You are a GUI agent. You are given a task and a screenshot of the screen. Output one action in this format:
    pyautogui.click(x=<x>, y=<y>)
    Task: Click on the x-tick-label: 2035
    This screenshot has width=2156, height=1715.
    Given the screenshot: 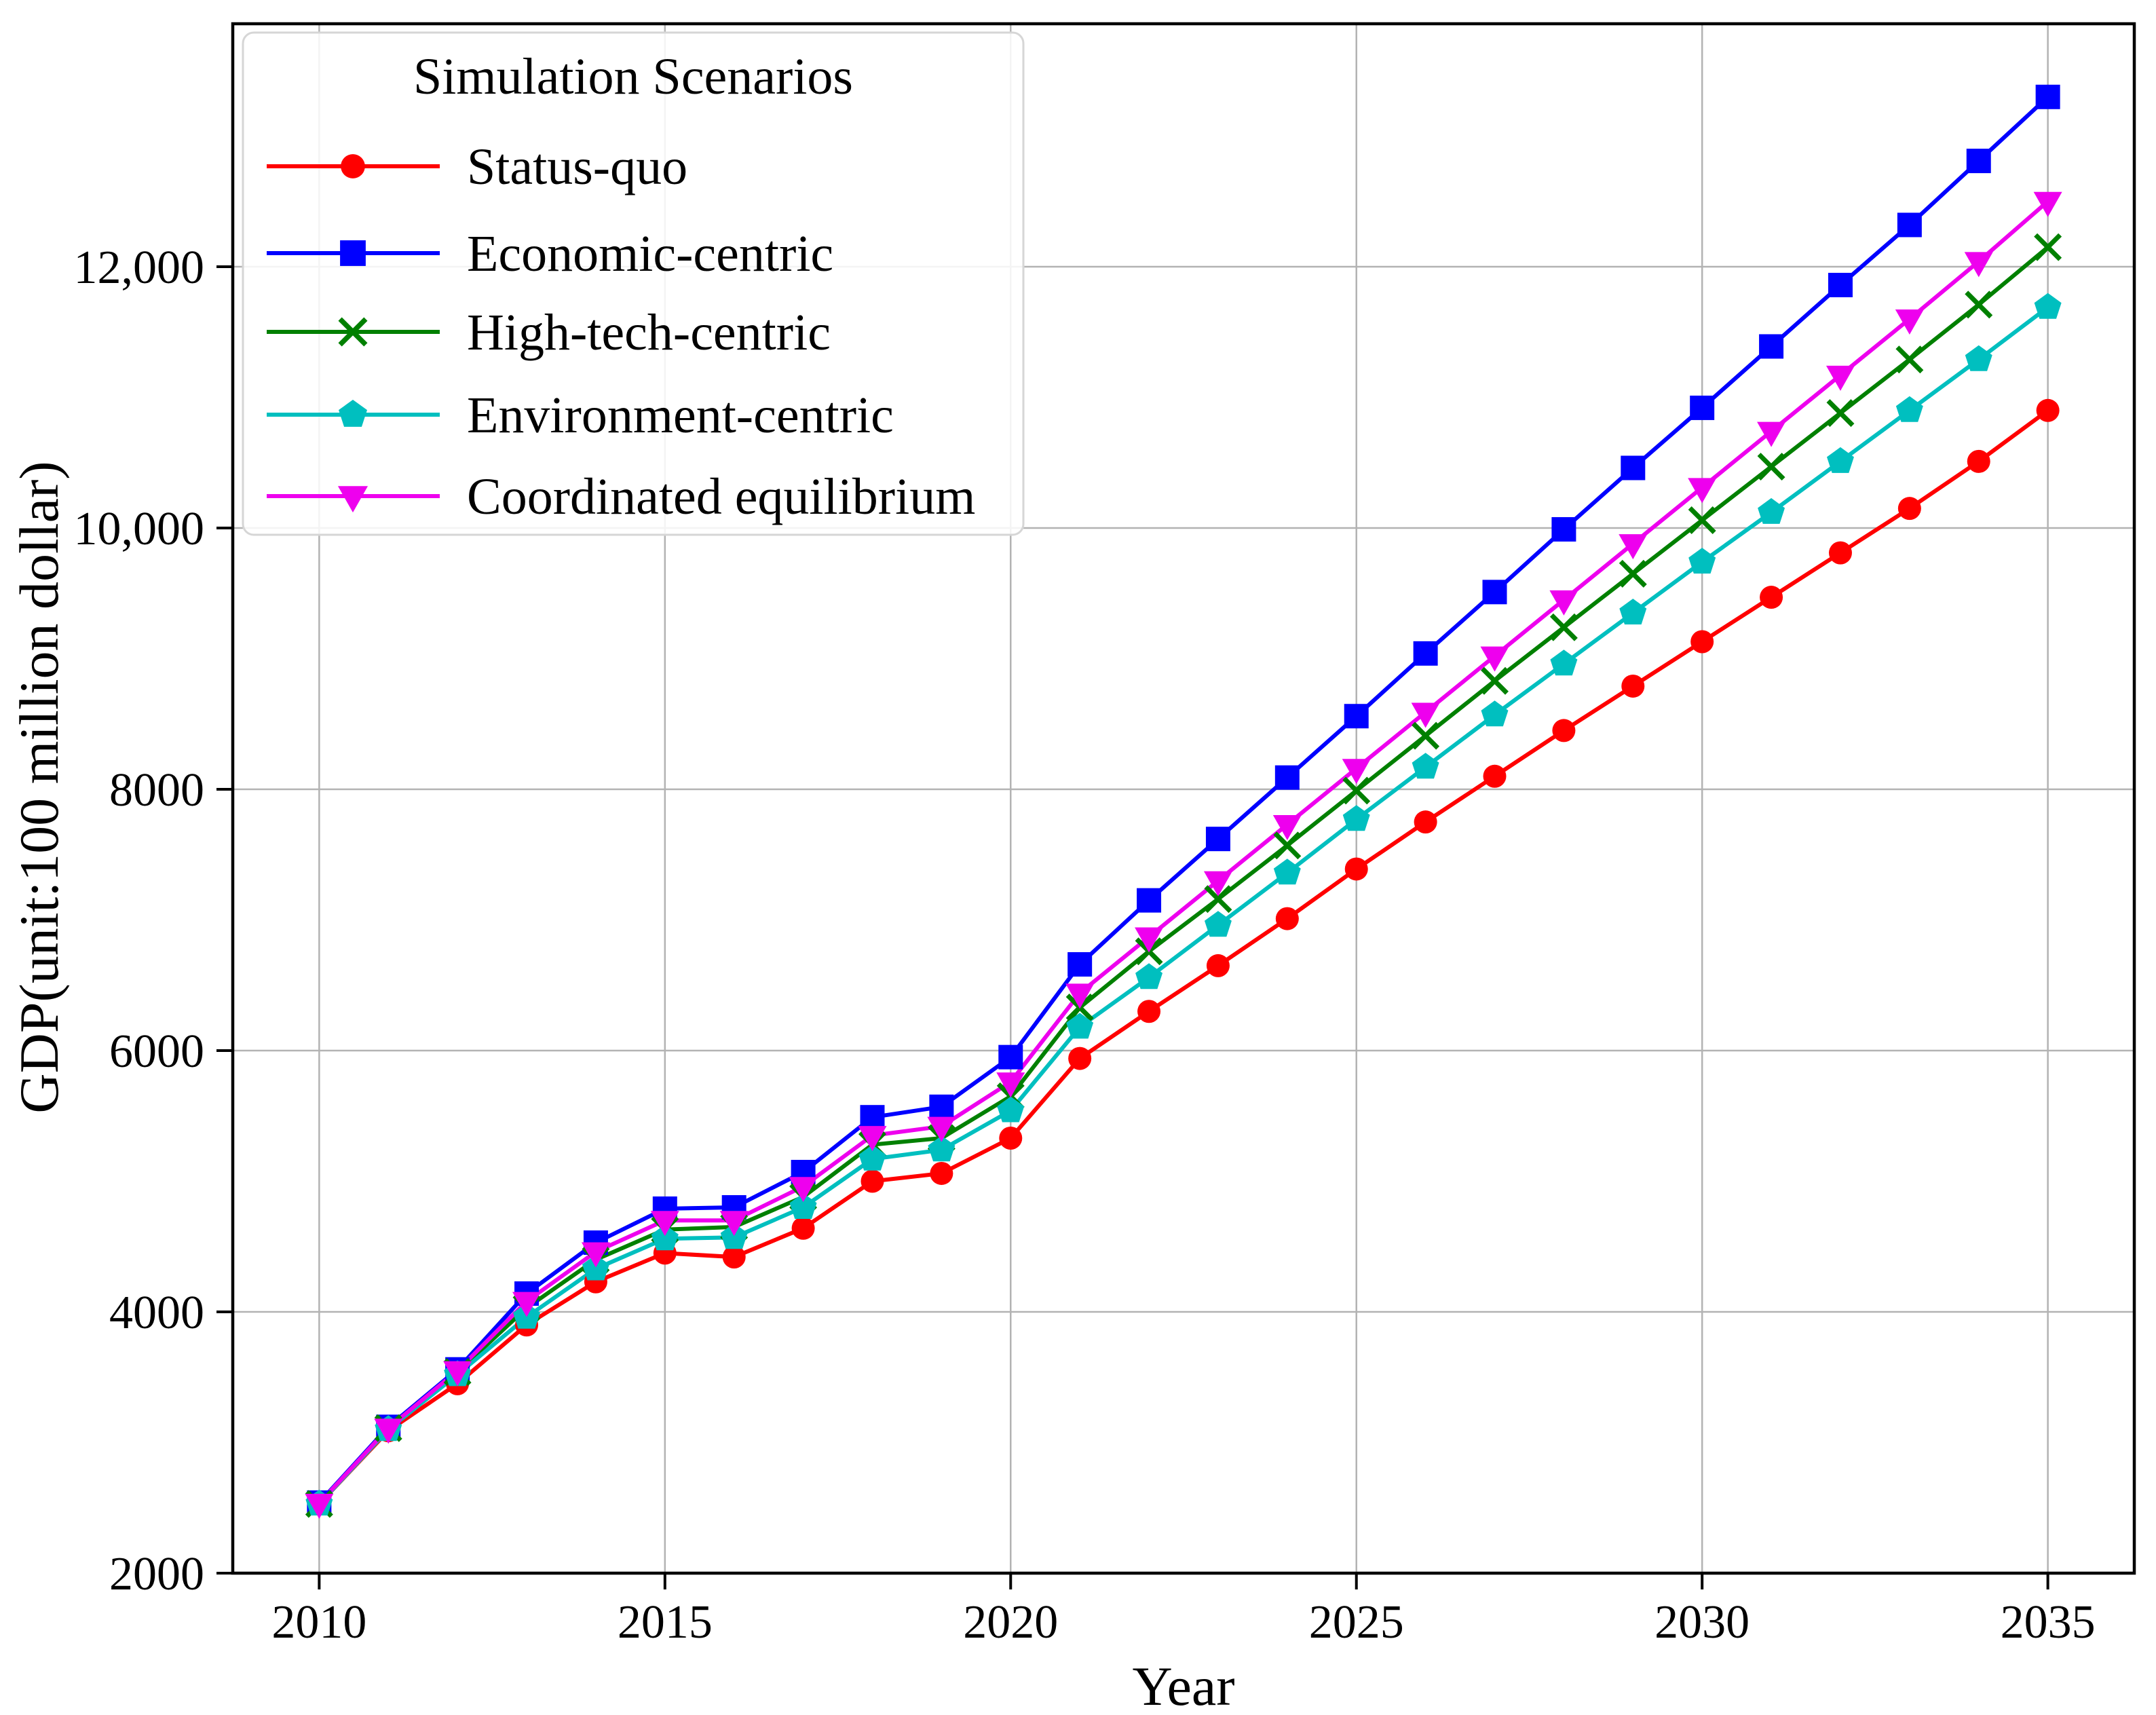 What is the action you would take?
    pyautogui.click(x=2048, y=1622)
    